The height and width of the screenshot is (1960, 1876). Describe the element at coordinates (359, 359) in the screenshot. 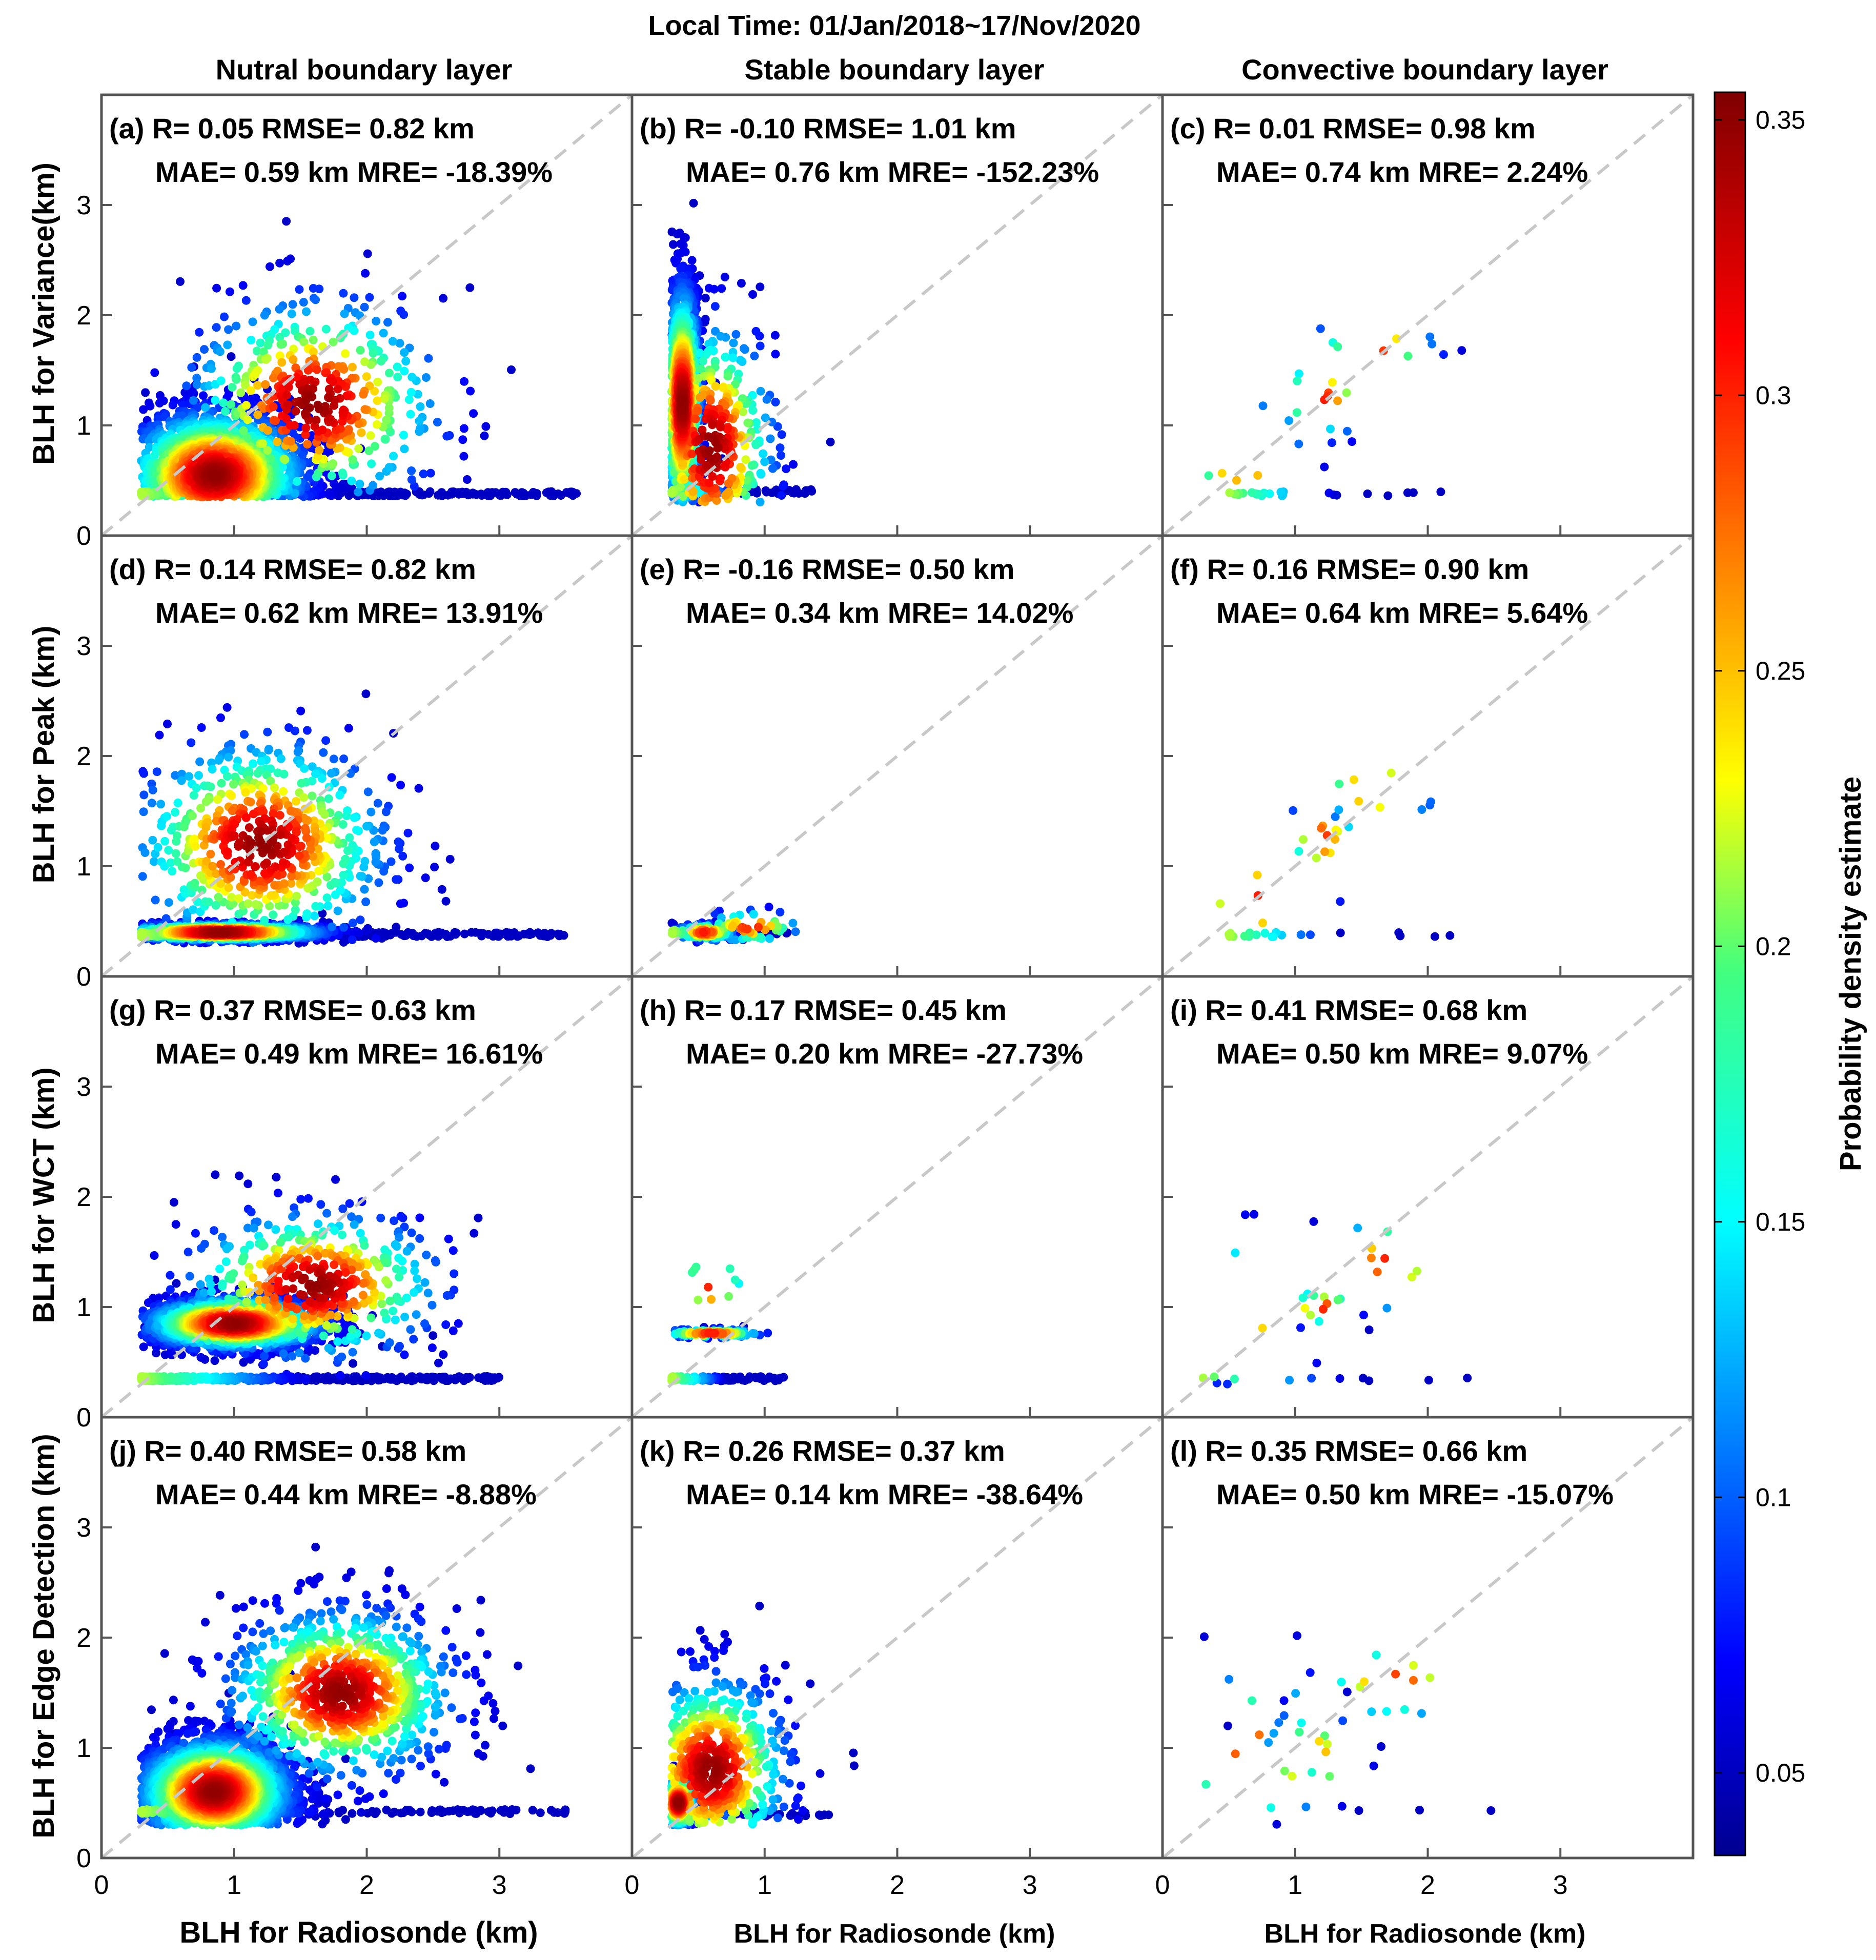

I see `scatter-points` at that location.